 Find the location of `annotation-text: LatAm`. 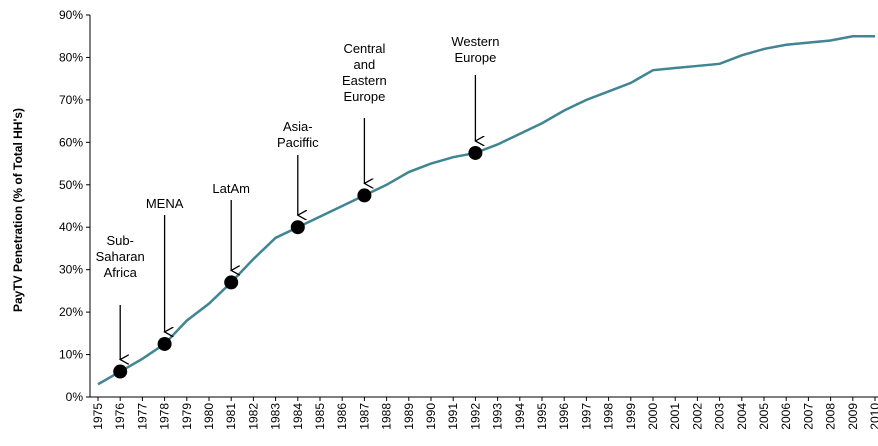

annotation-text: LatAm is located at coordinates (231, 188).